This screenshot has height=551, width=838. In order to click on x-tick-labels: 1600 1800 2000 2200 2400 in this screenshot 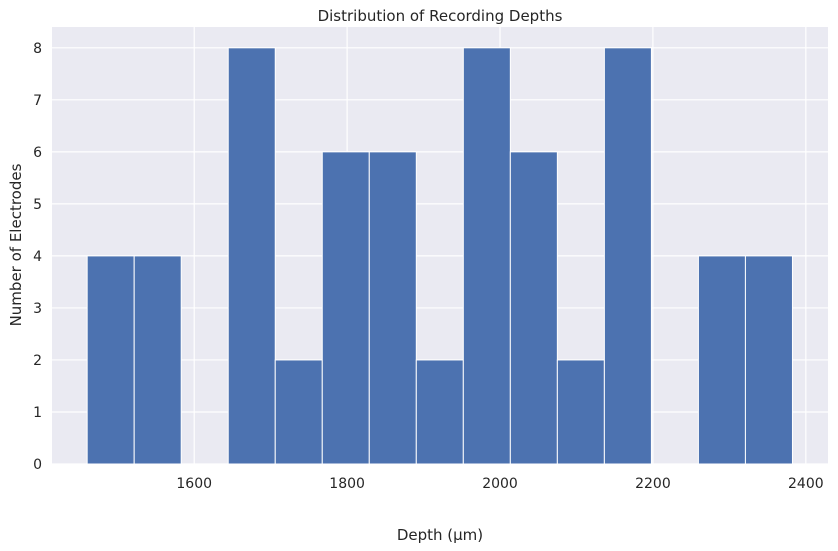, I will do `click(499, 484)`.